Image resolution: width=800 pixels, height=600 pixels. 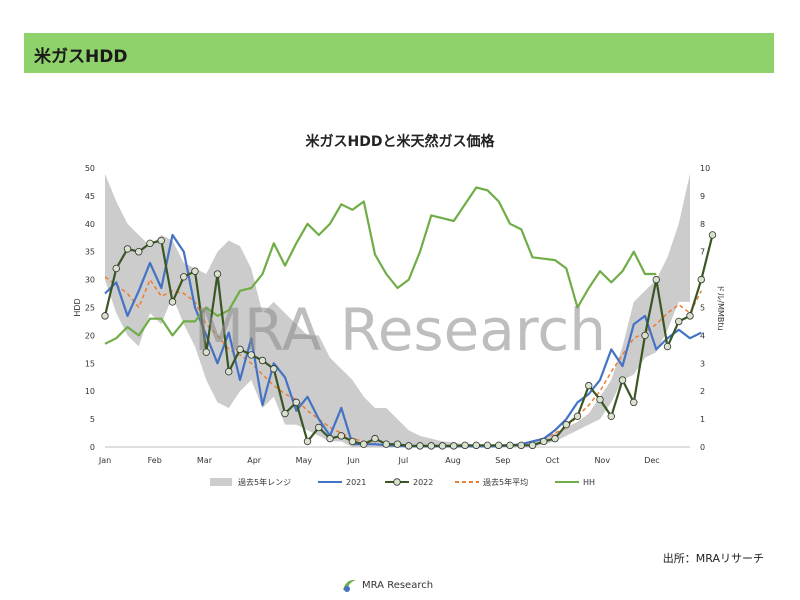 I want to click on y-tick-label: 5, so click(x=92, y=419).